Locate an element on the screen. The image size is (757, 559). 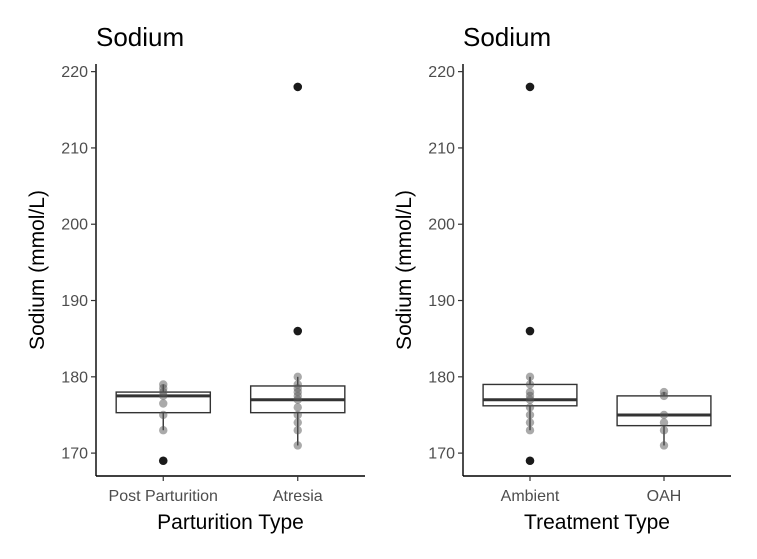
x-tick-label: Post Parturition is located at coordinates (163, 496).